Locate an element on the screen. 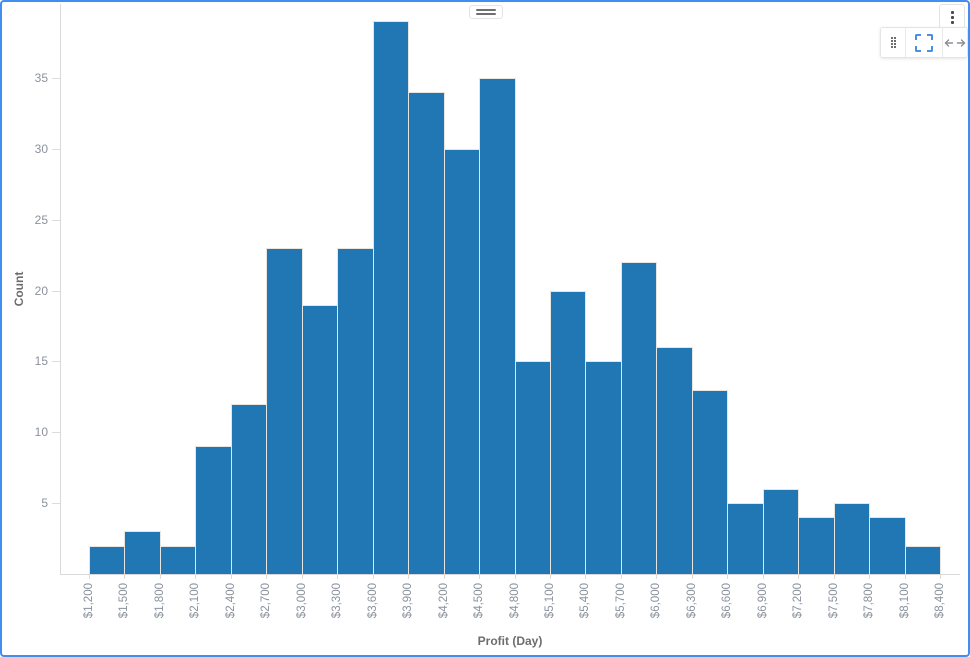  kebab-menu-icon is located at coordinates (952, 17).